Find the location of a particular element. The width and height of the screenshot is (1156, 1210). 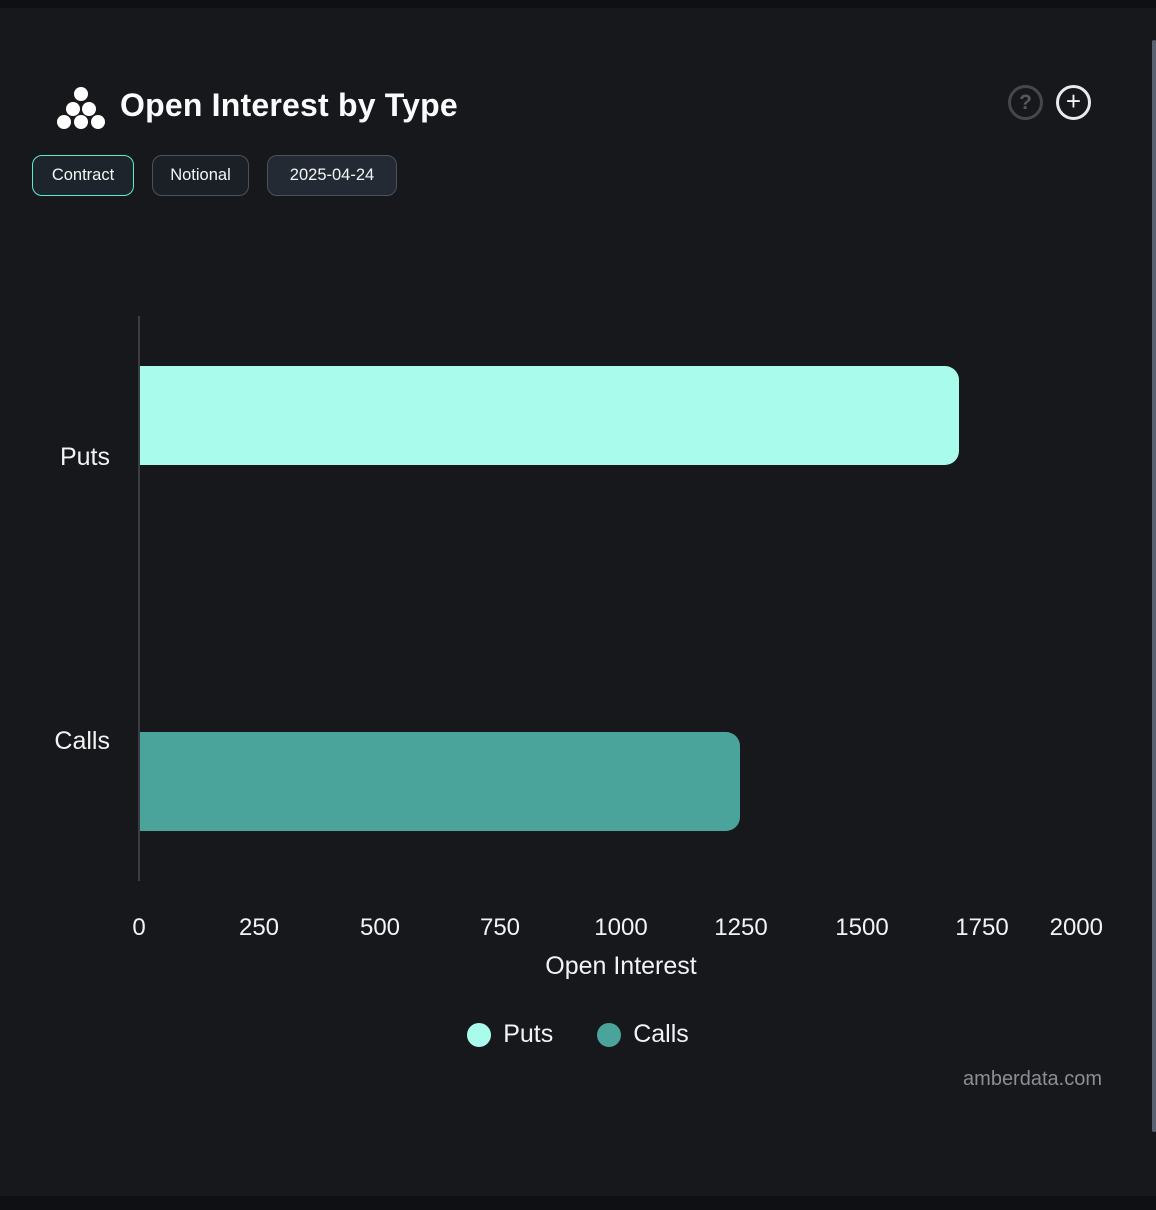

plus-glyph: + is located at coordinates (1073, 100).